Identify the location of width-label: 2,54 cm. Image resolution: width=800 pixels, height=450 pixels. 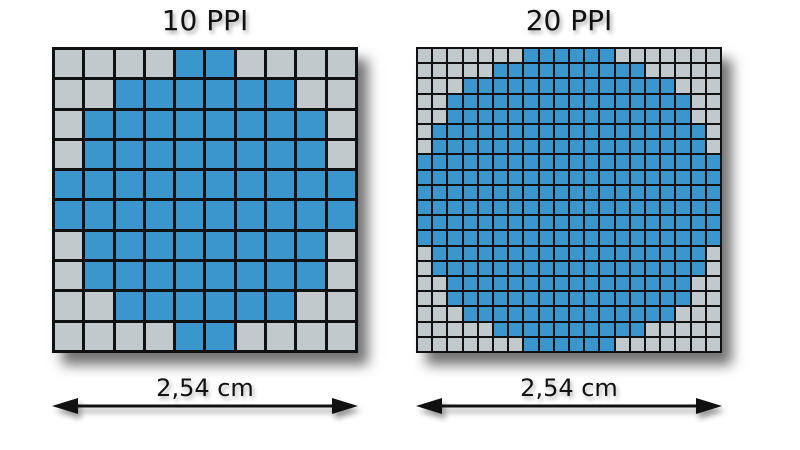
(569, 388).